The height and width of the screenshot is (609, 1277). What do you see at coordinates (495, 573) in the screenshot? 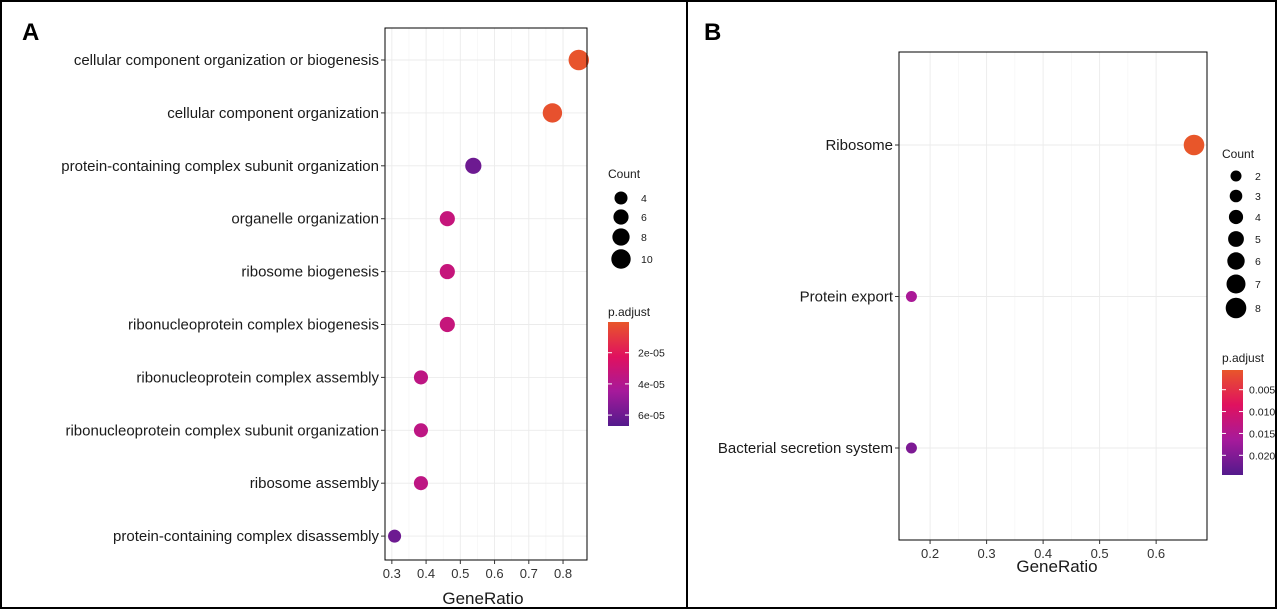
I see `panel-a-x-tick-label: 0.6` at bounding box center [495, 573].